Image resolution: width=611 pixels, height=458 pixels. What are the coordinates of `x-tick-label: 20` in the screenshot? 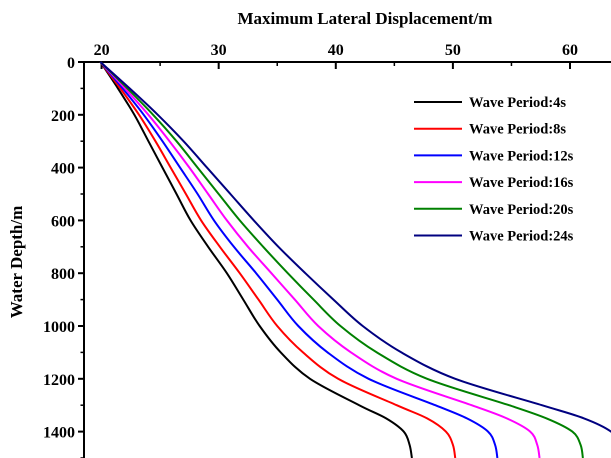 It's located at (102, 50).